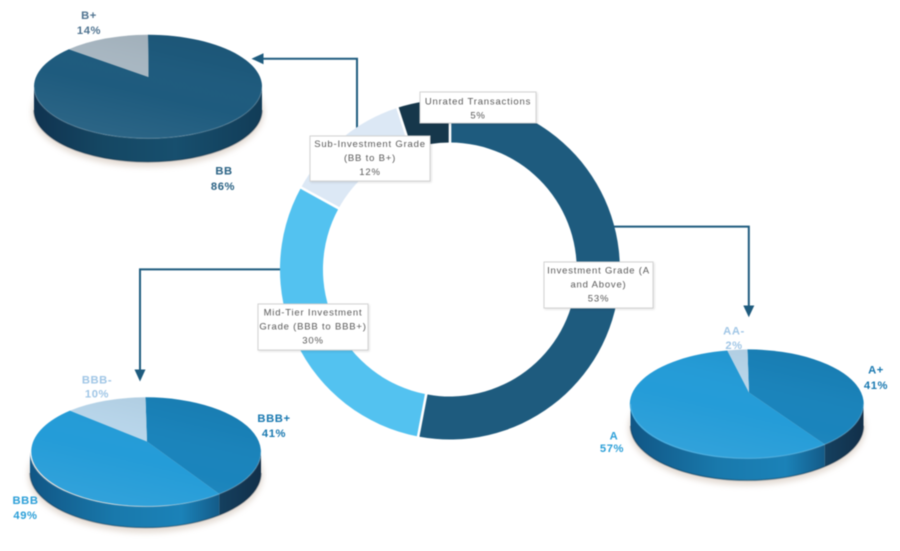 This screenshot has width=900, height=551. What do you see at coordinates (614, 437) in the screenshot?
I see `svg-text: A` at bounding box center [614, 437].